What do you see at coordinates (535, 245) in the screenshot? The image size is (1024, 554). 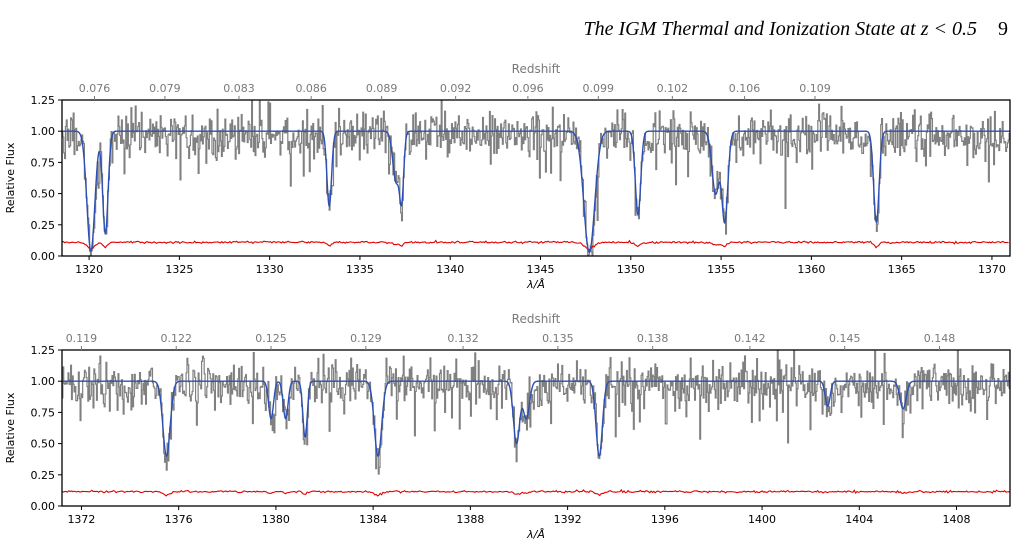 I see `error-line-top` at bounding box center [535, 245].